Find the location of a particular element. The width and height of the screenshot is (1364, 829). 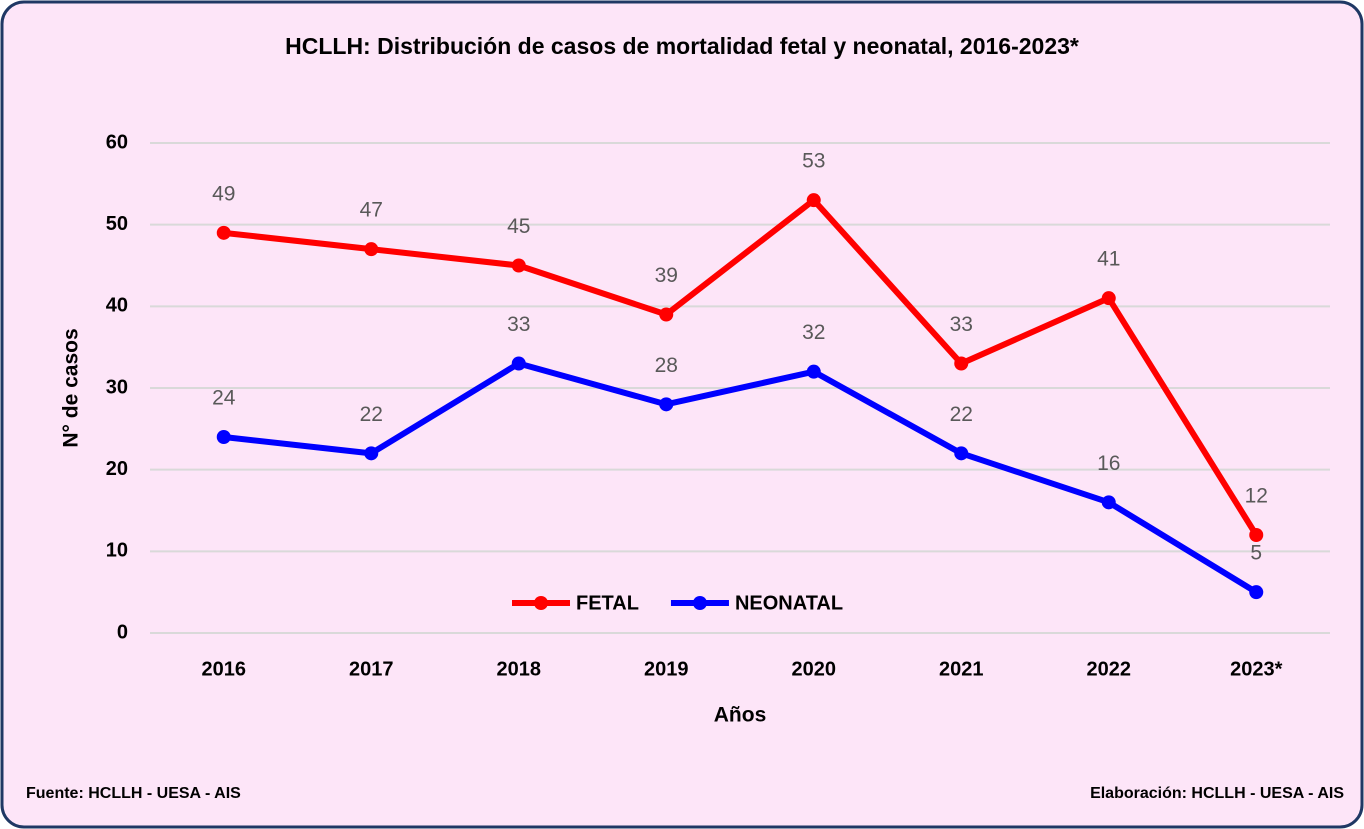

y-tick-label: 50 is located at coordinates (117, 224).